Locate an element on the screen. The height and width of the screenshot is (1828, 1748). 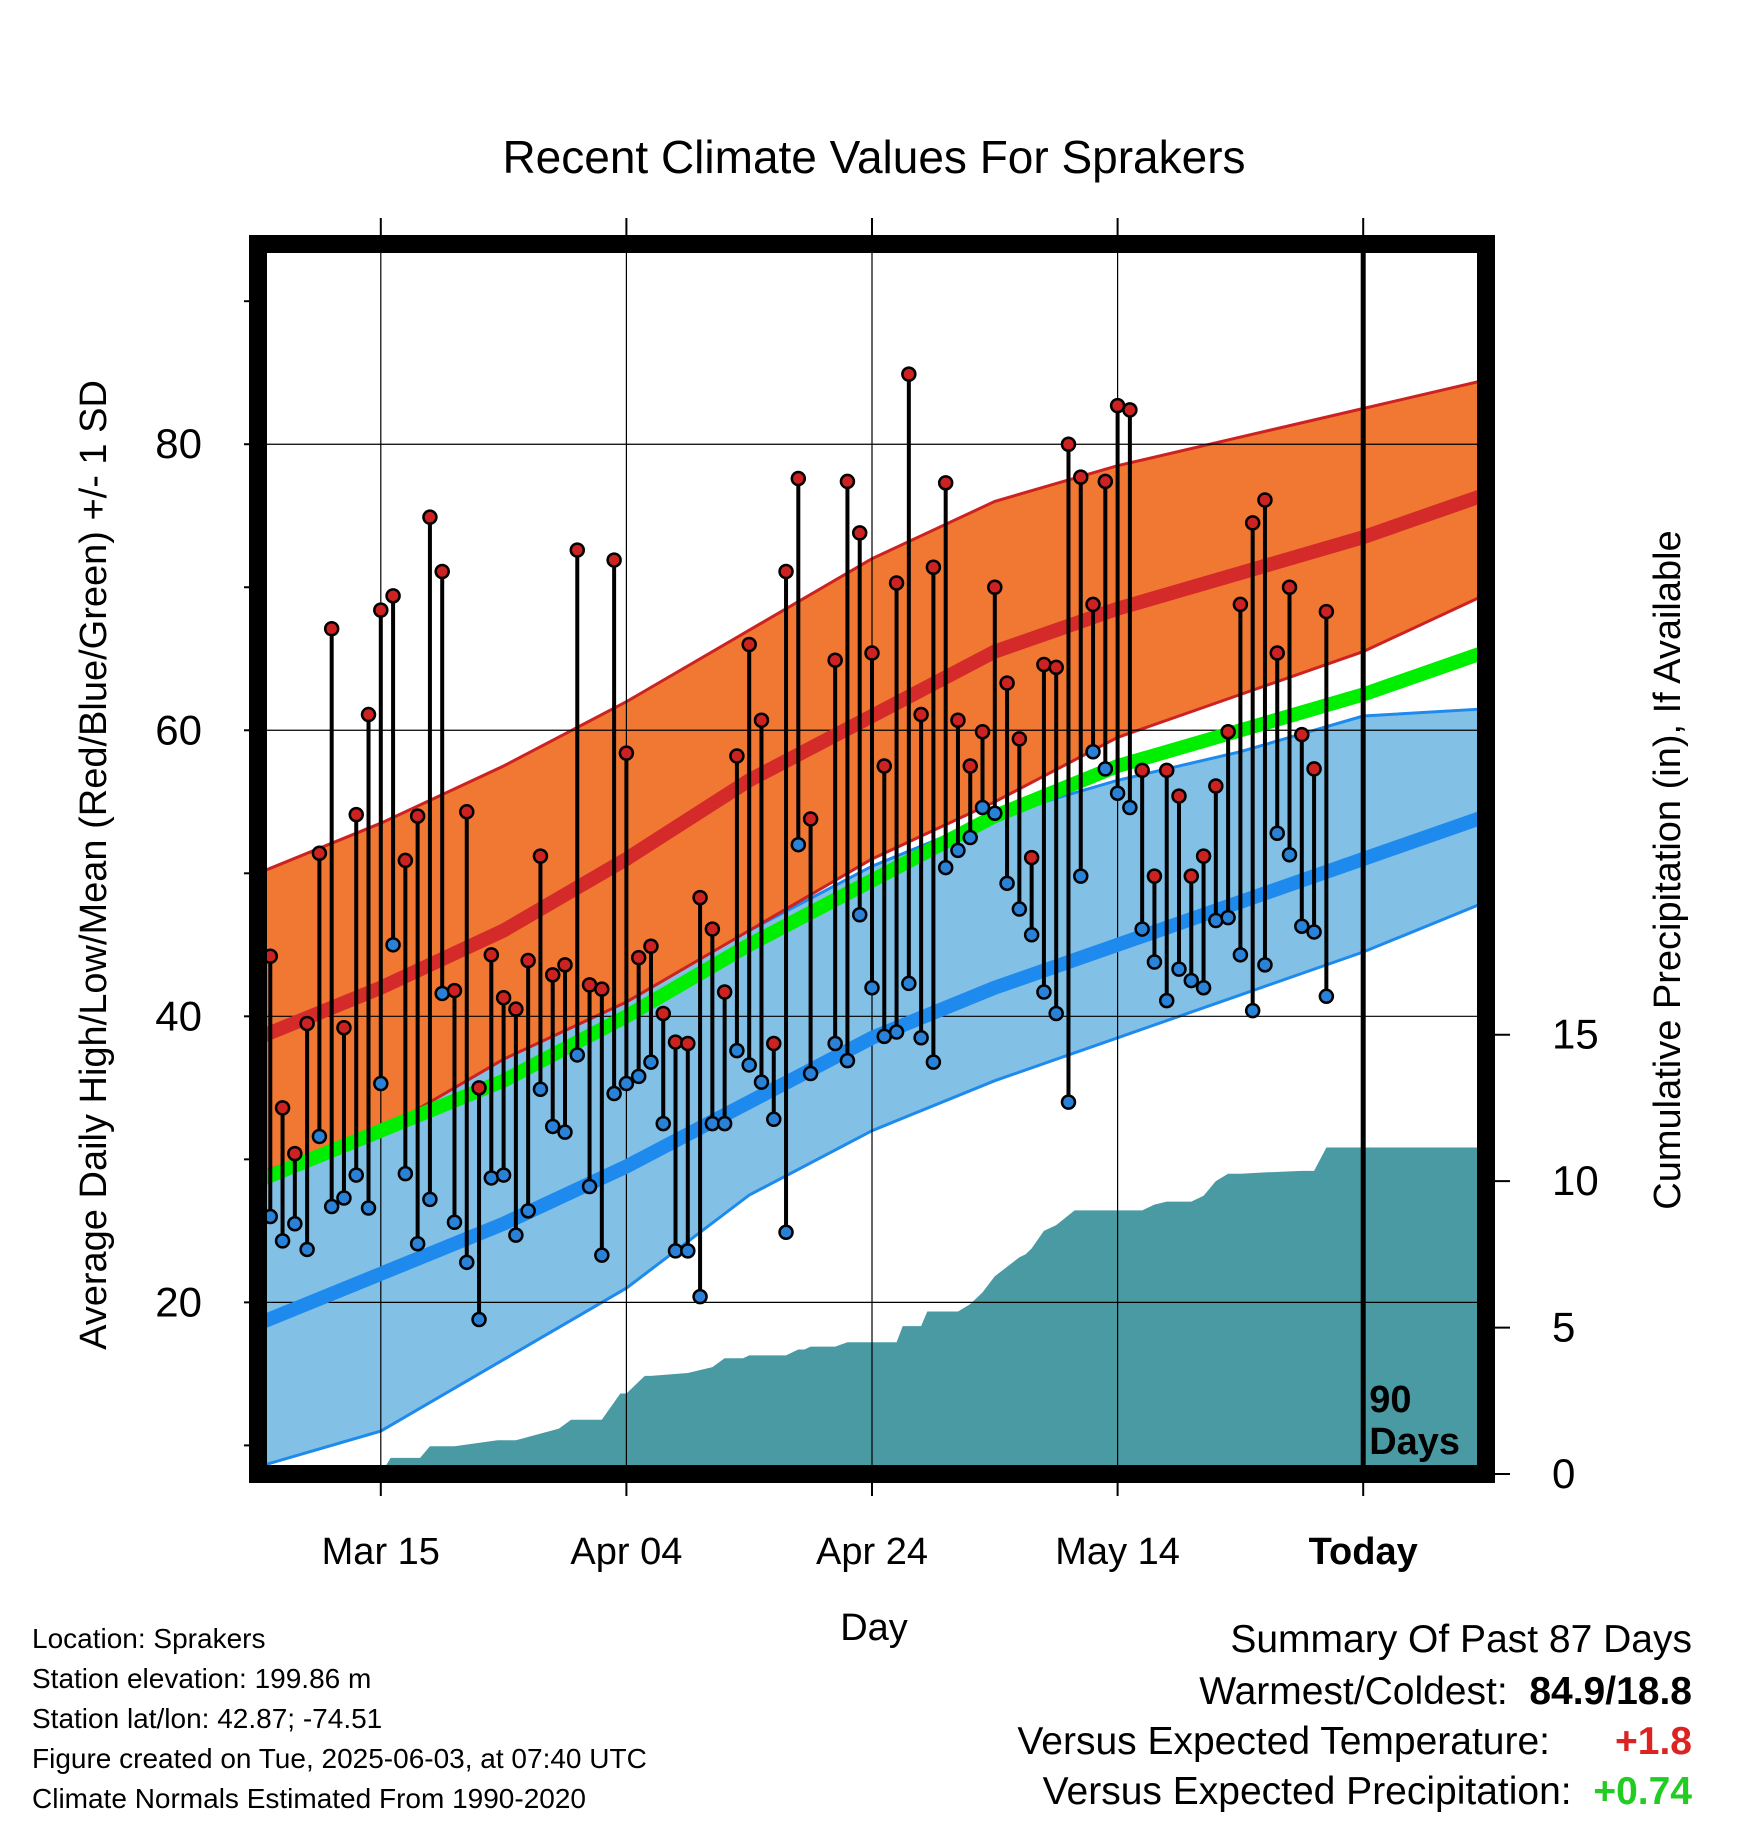
temp-versus-row: Versus Expected Temperature: +1.8 is located at coordinates (1354, 1742).